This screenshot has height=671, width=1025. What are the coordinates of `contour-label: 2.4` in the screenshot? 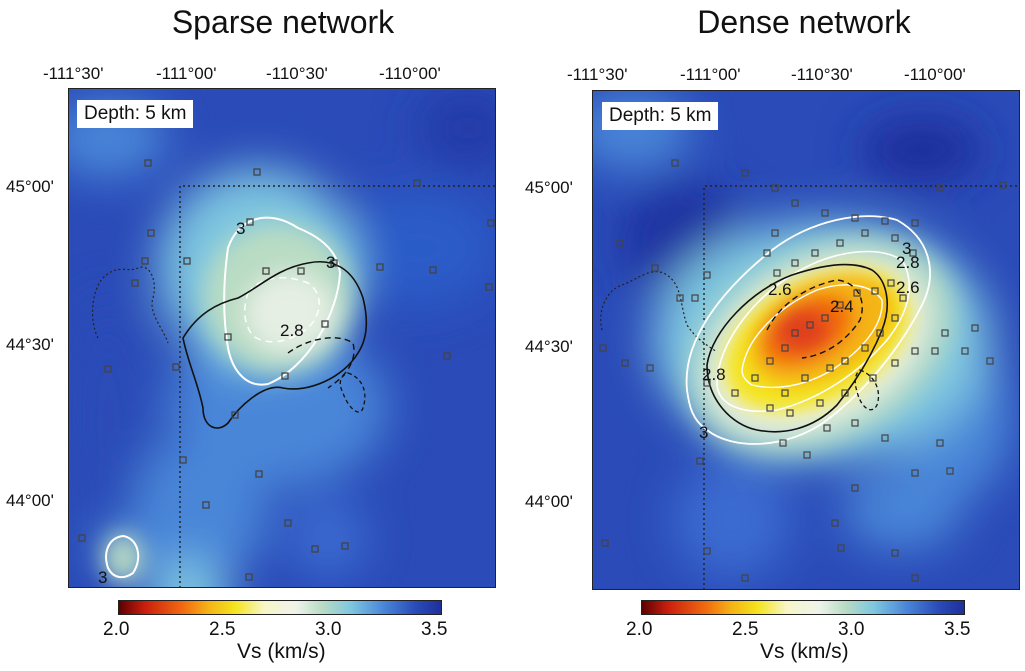 It's located at (842, 306).